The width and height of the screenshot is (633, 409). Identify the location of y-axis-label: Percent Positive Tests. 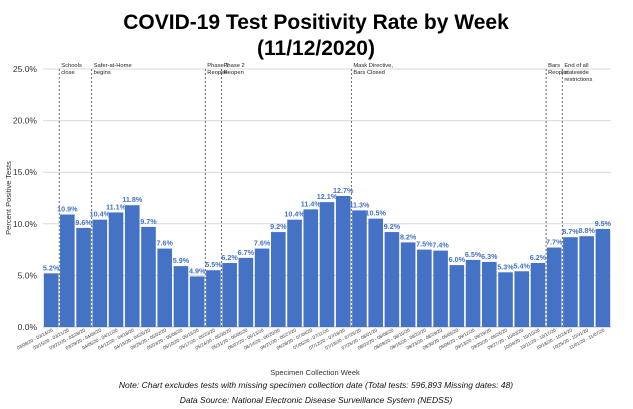
(8, 198).